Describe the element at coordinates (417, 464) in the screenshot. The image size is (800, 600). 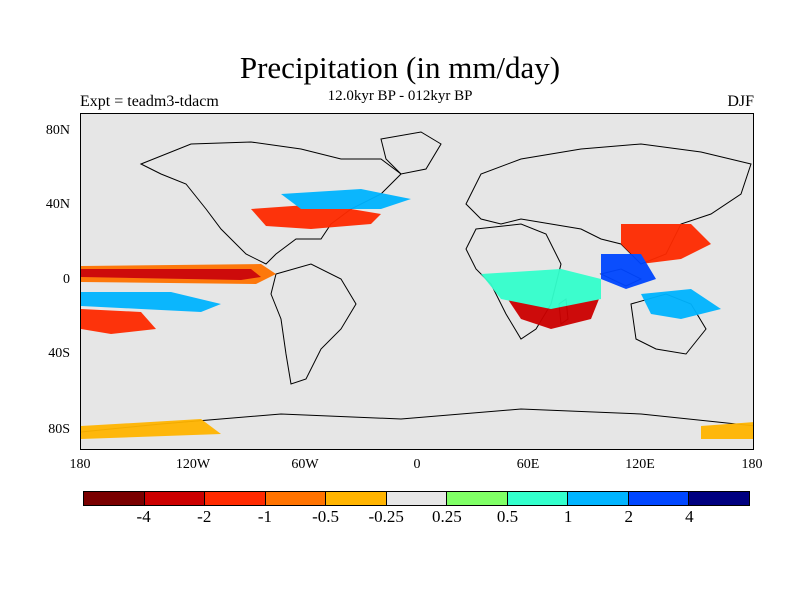
I see `x-tick-label: 0` at that location.